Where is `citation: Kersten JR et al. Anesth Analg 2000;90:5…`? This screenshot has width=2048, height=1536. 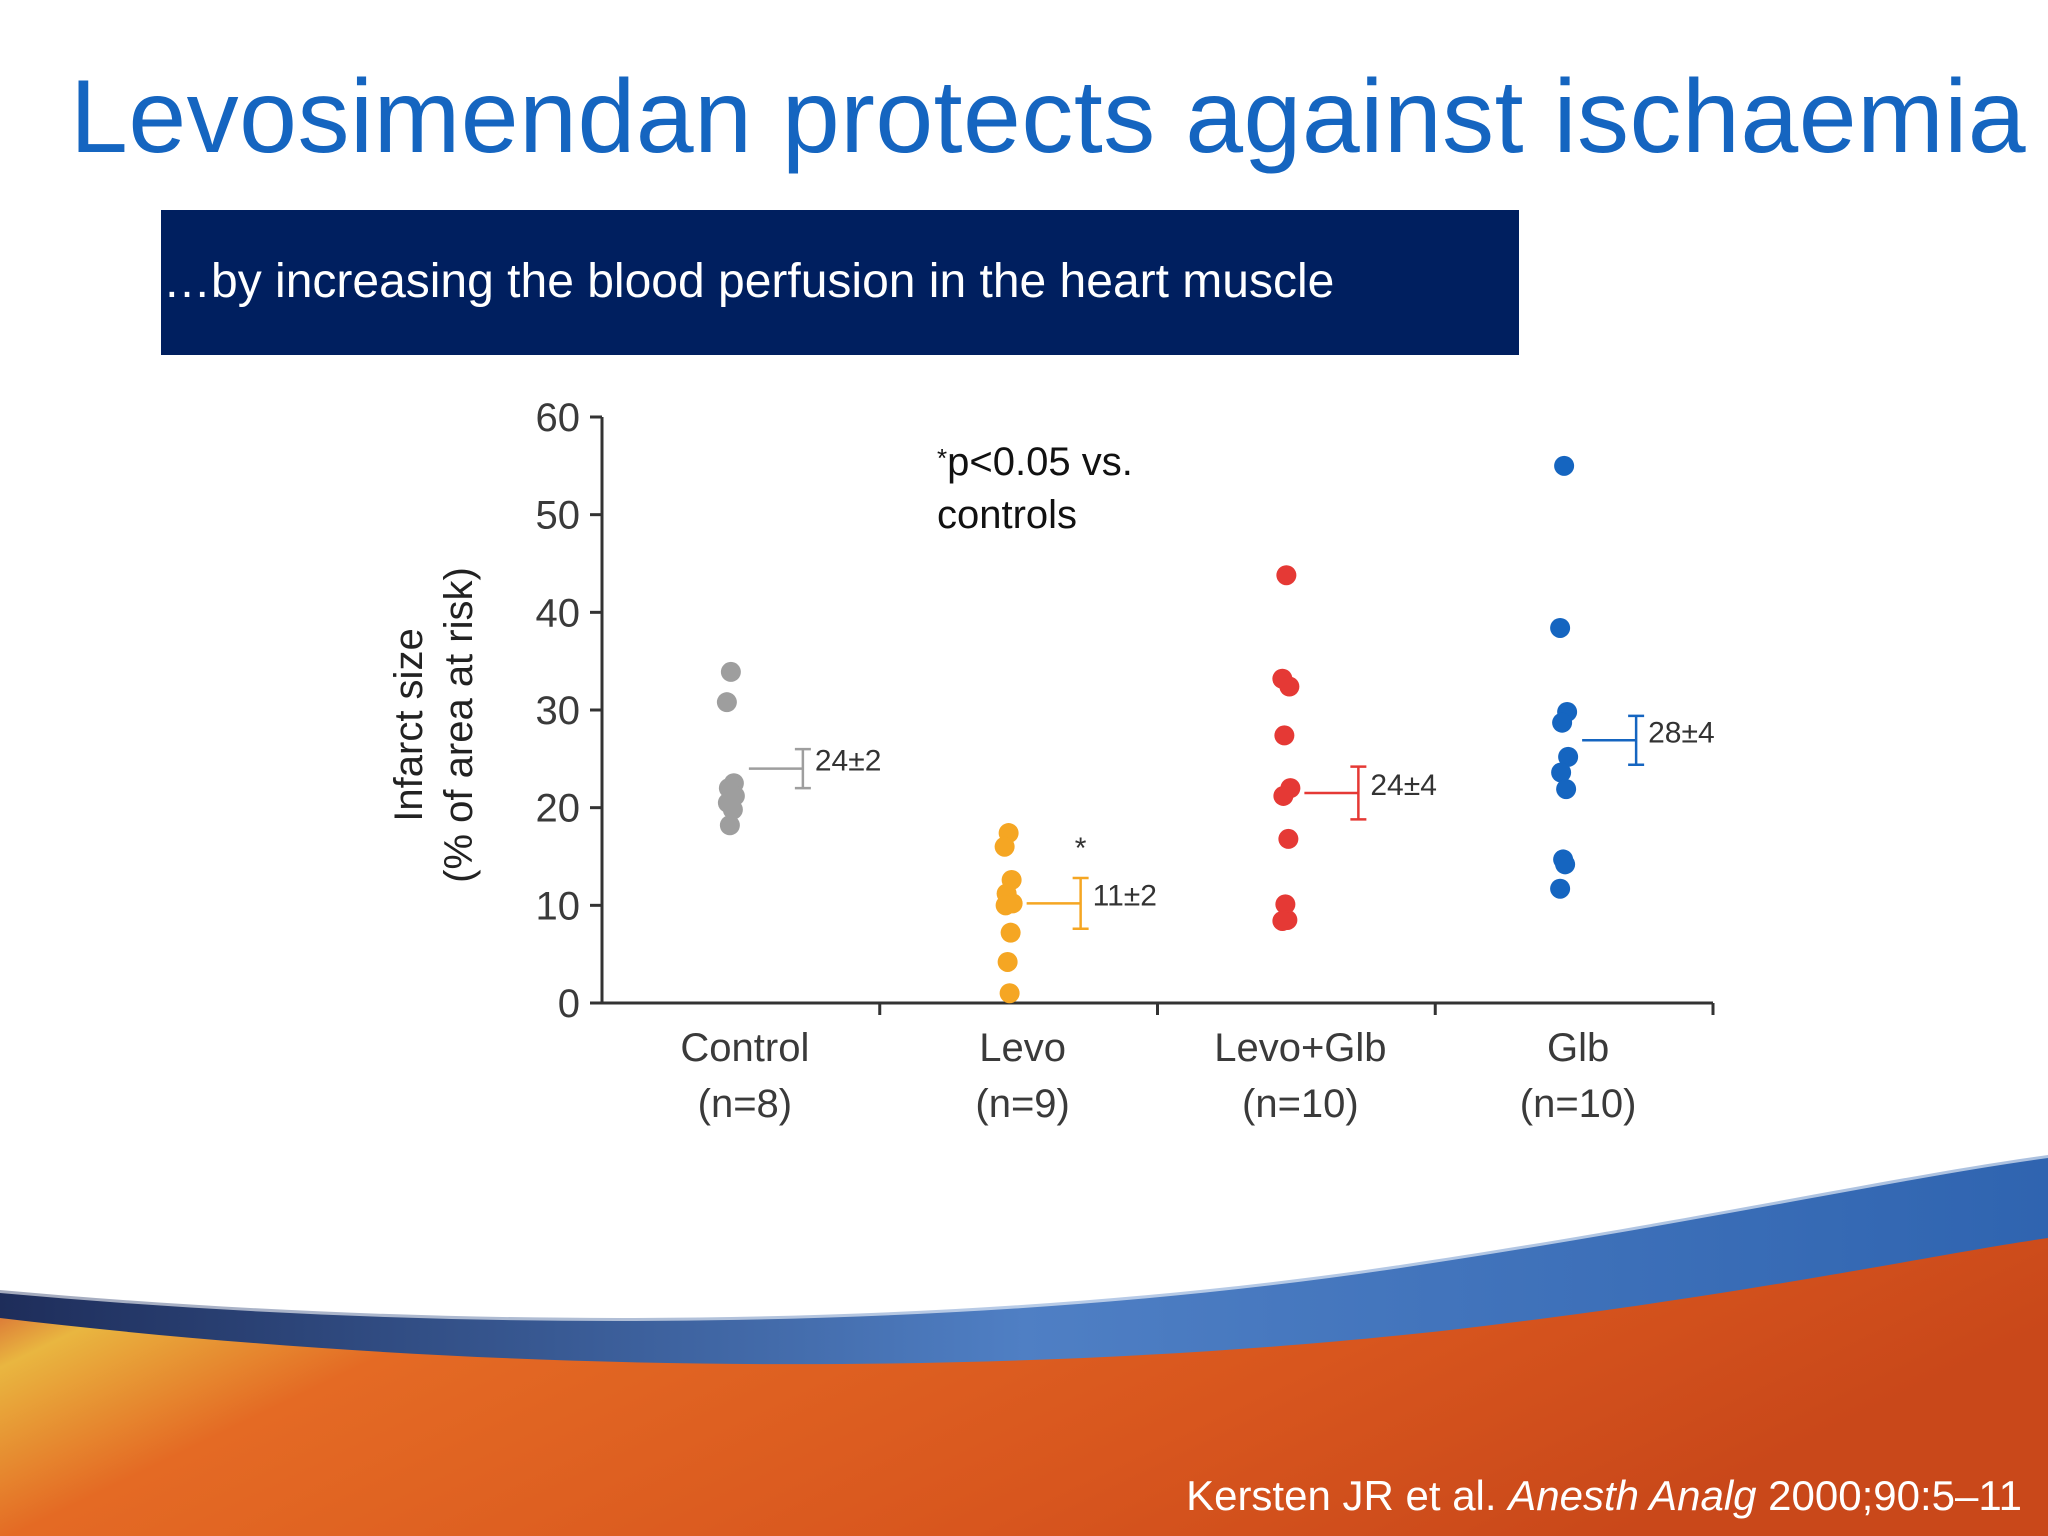
citation: Kersten JR et al. Anesth Analg 2000;90:5… is located at coordinates (1604, 1496).